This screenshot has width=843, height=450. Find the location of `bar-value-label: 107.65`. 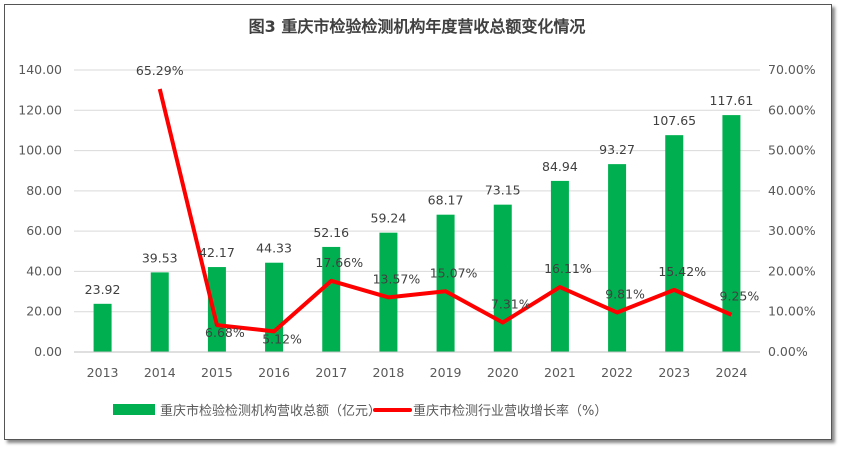

bar-value-label: 107.65 is located at coordinates (674, 120).